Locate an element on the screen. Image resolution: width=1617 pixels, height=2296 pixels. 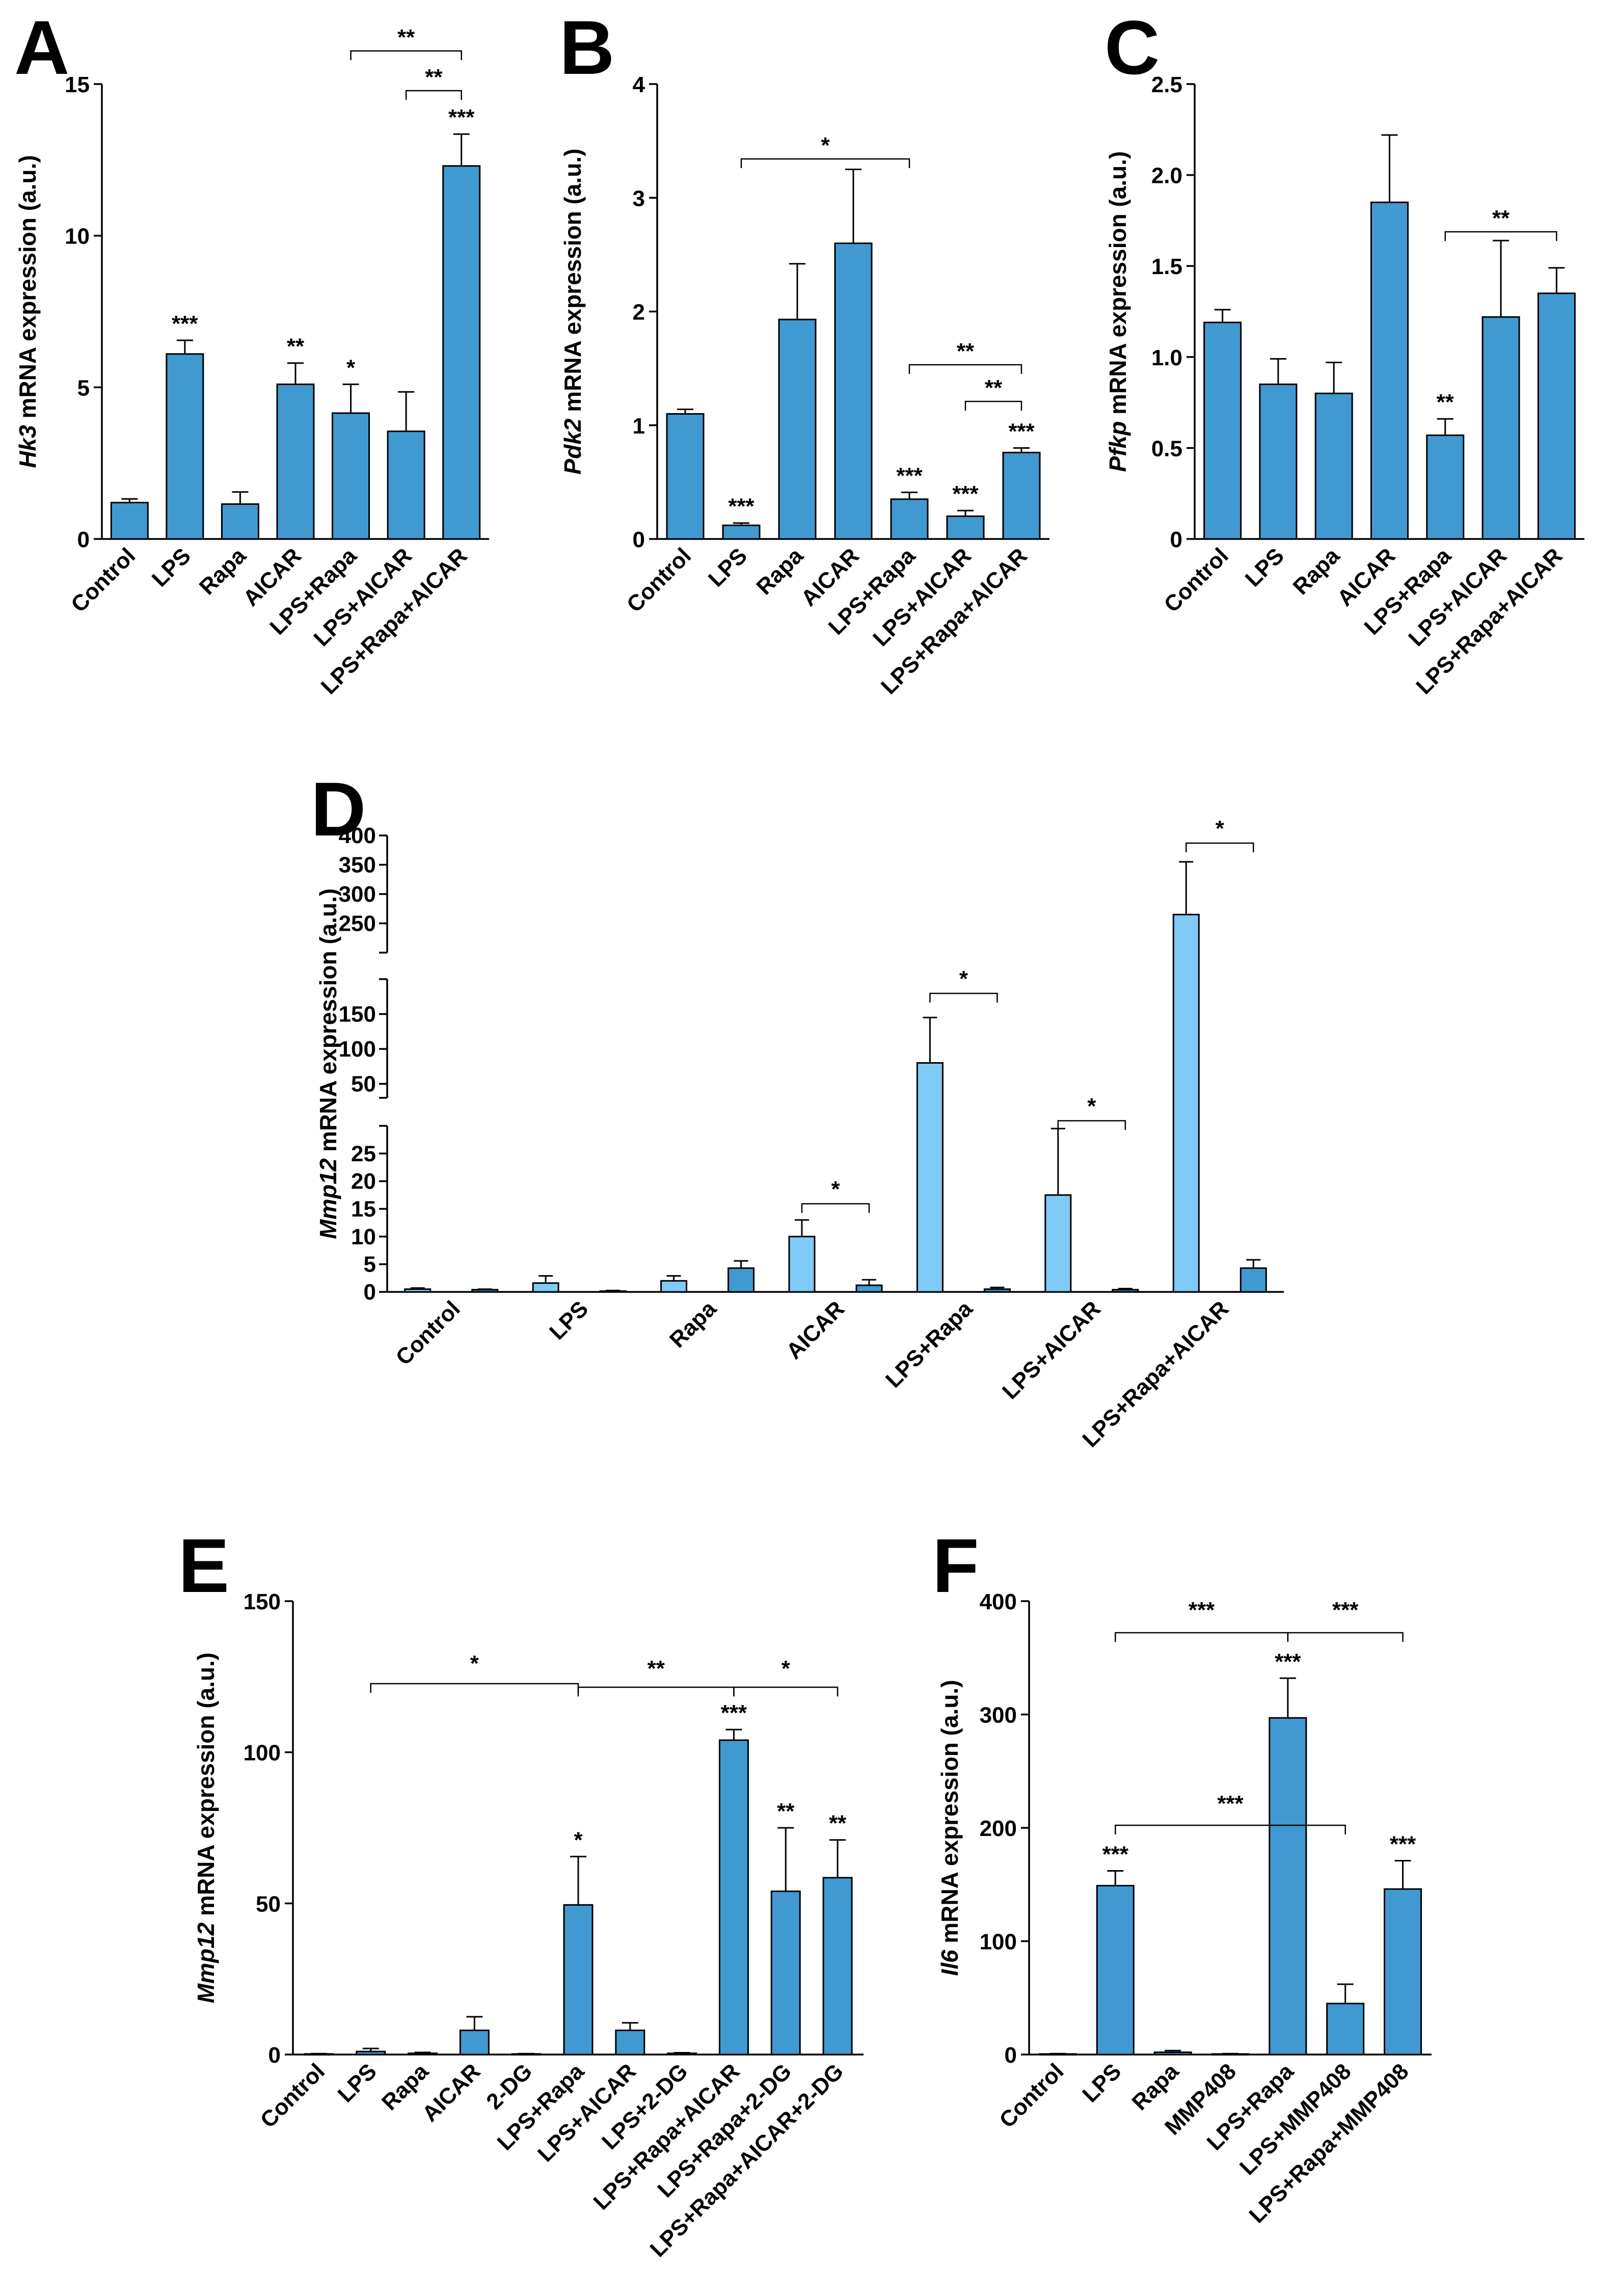
svg-text: C is located at coordinates (1132, 47).